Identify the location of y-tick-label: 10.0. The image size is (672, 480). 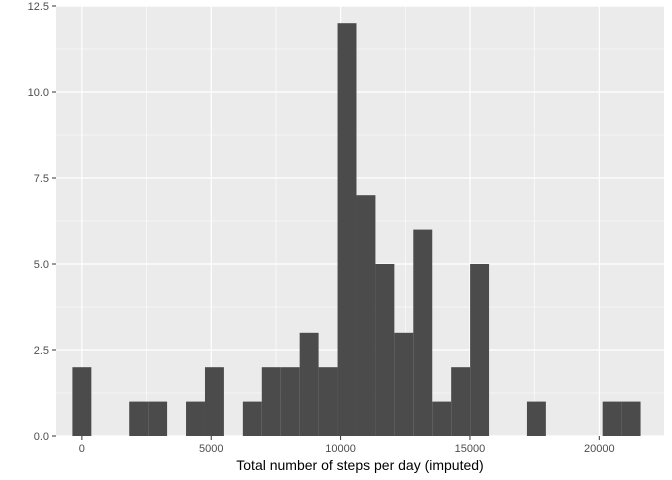
(38, 93).